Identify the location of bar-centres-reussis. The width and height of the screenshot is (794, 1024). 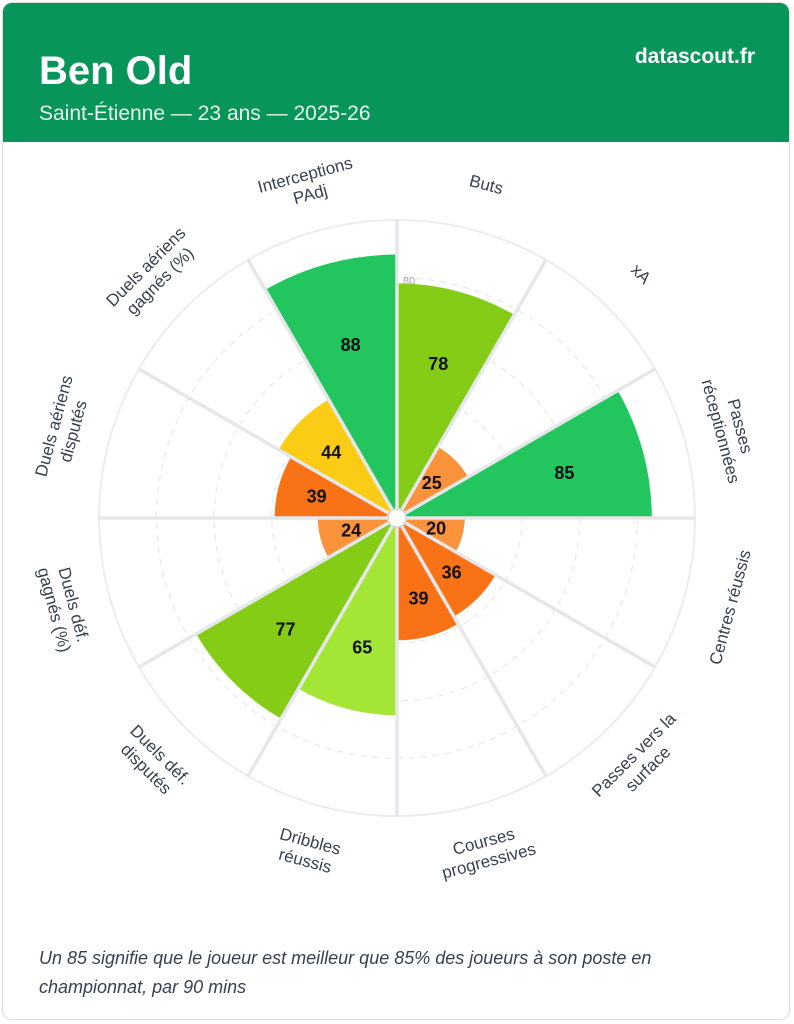
(435, 535).